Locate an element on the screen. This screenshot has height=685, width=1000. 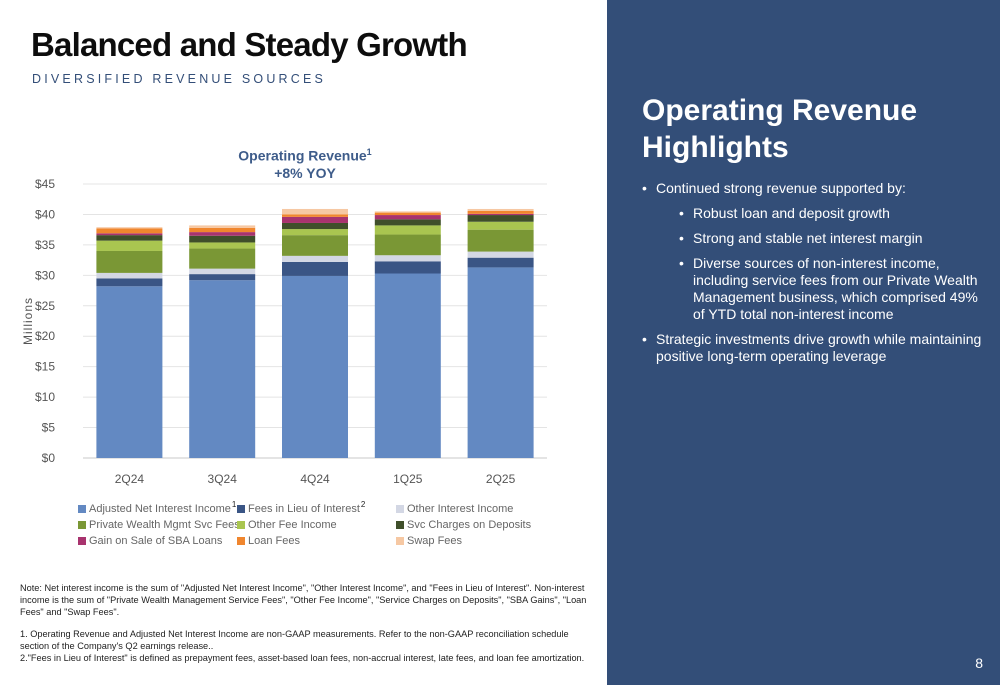
legend-item: Other Fee Income is located at coordinates (287, 525).